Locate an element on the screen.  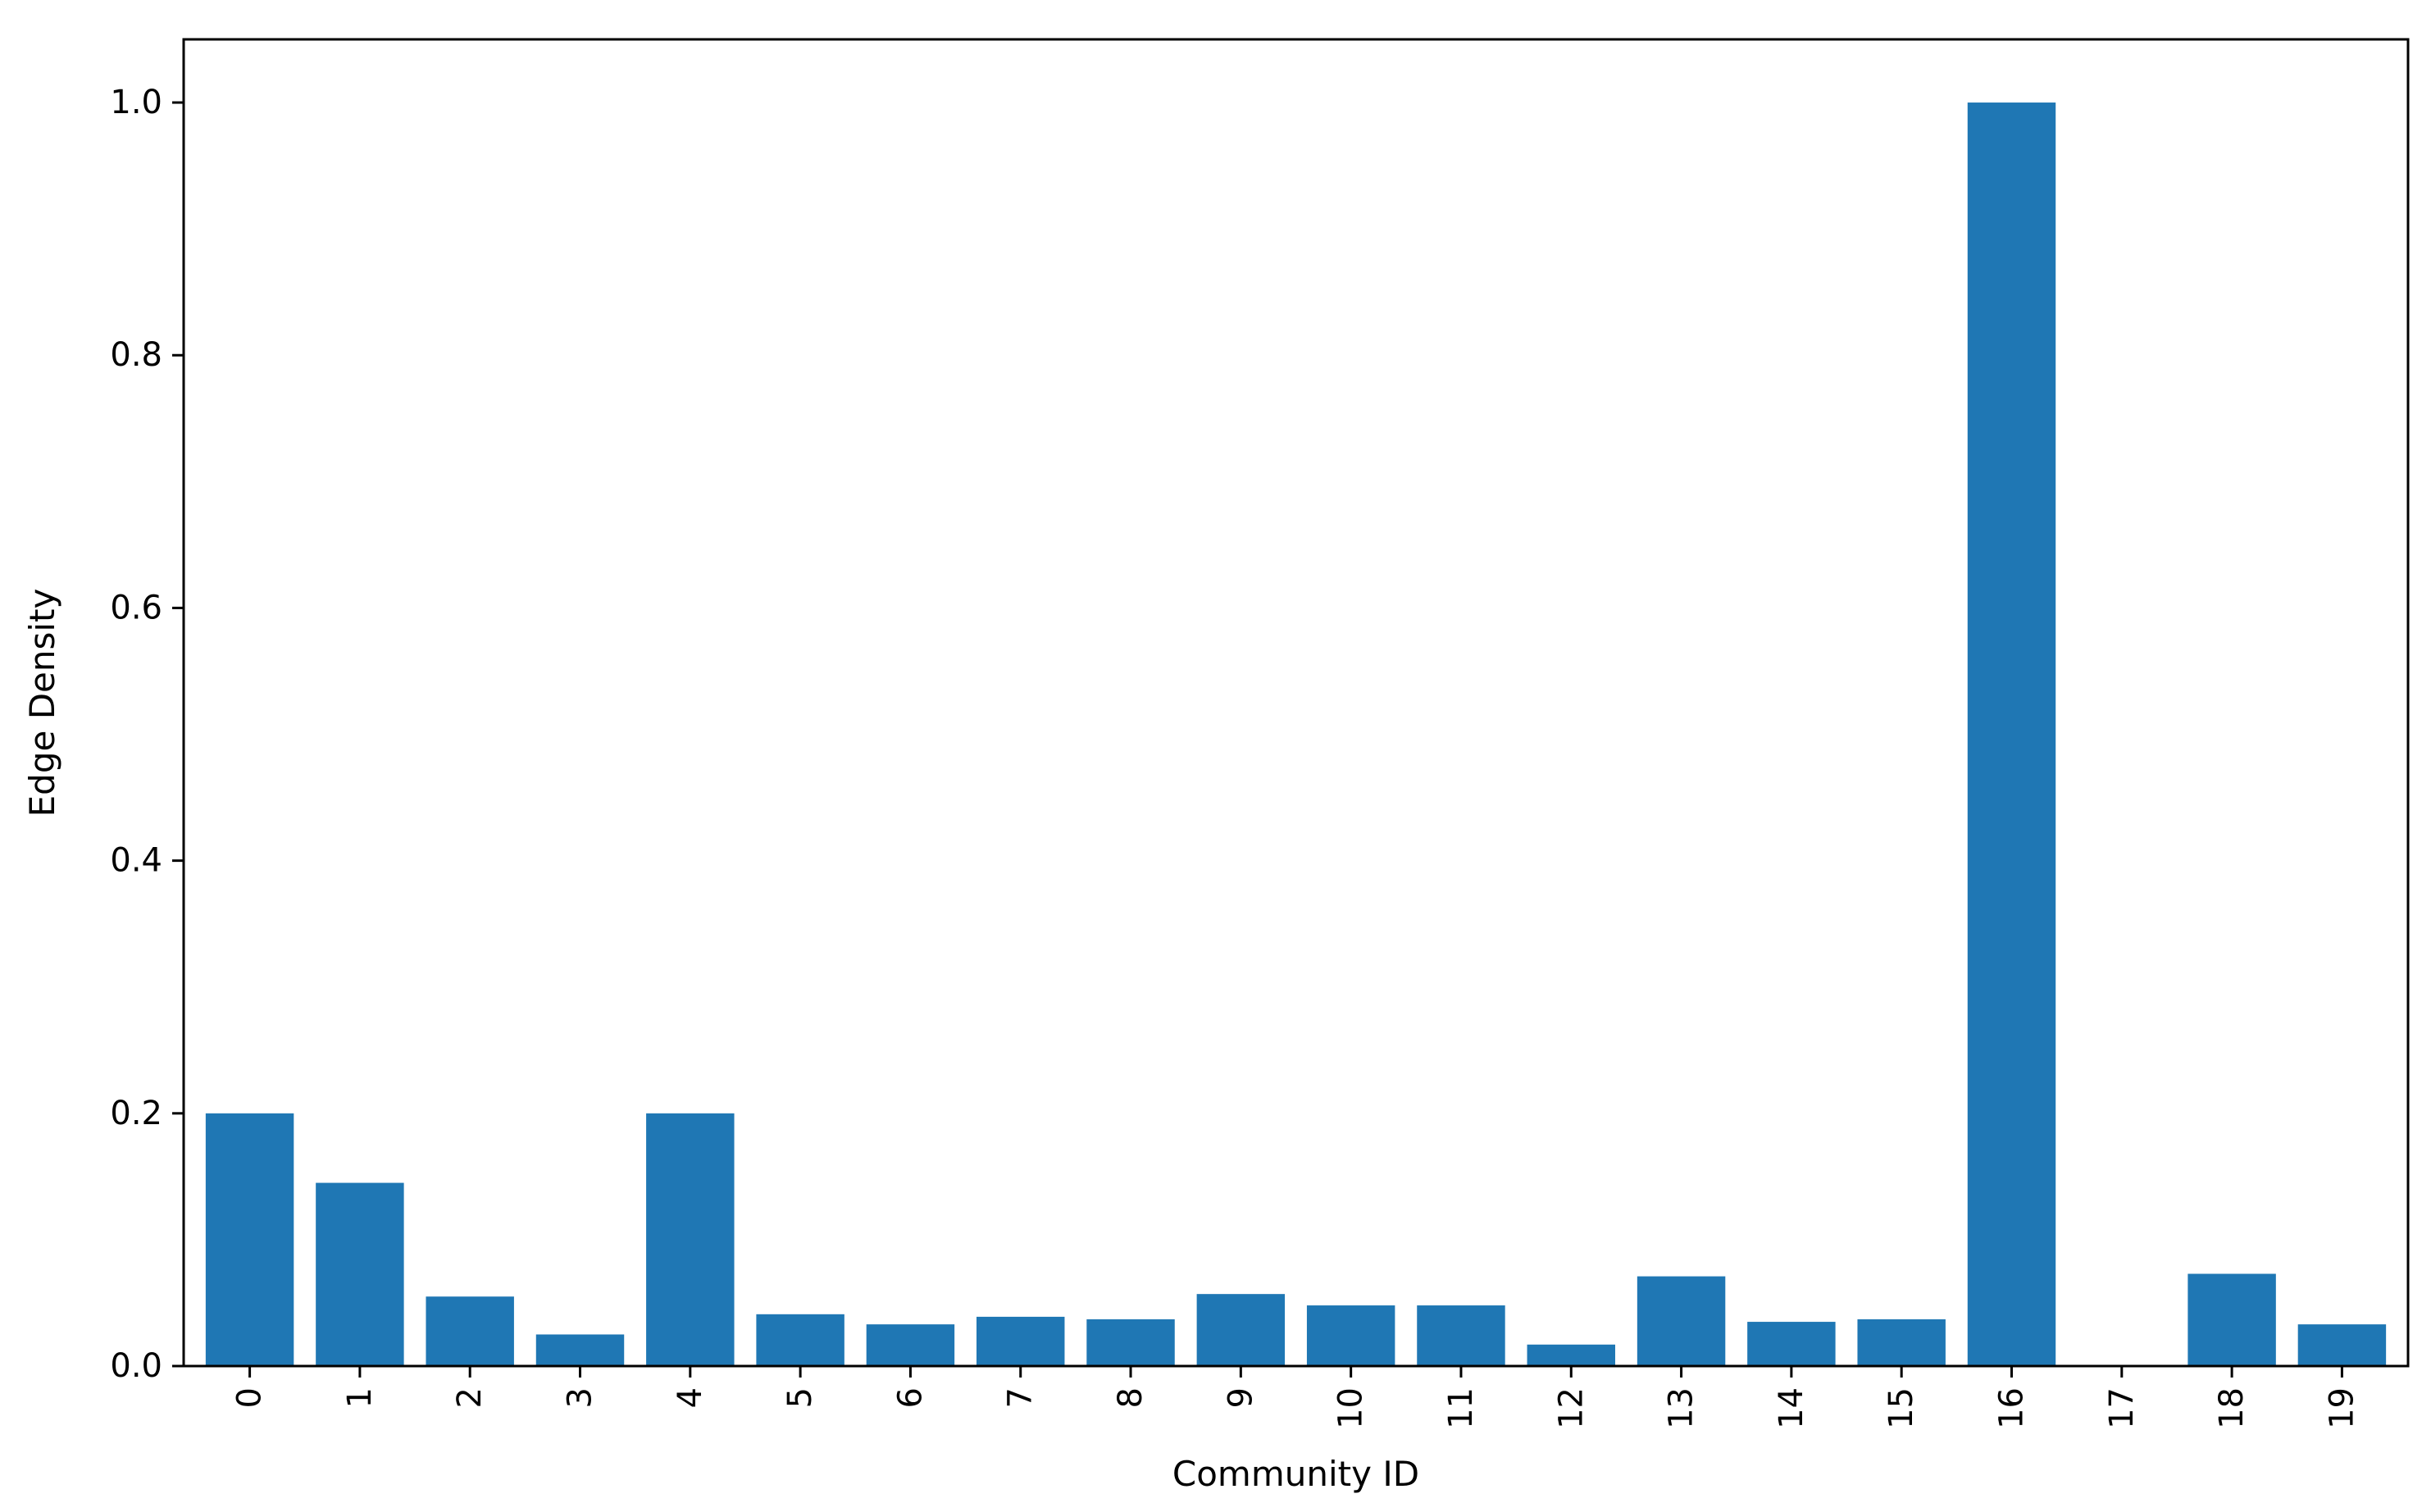
x-tick-label: 3 is located at coordinates (580, 1397).